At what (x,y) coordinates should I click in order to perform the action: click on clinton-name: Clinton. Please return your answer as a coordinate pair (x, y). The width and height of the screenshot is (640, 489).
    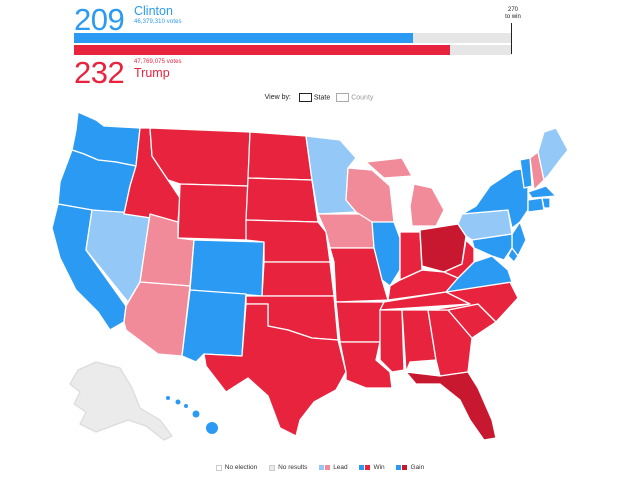
    Looking at the image, I should click on (153, 11).